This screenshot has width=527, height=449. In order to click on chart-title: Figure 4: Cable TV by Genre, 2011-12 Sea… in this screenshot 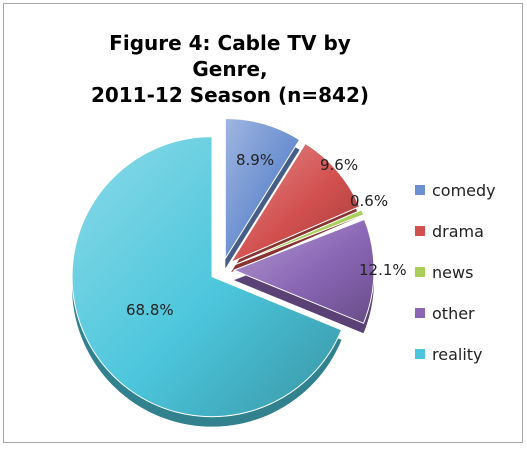, I will do `click(230, 69)`.